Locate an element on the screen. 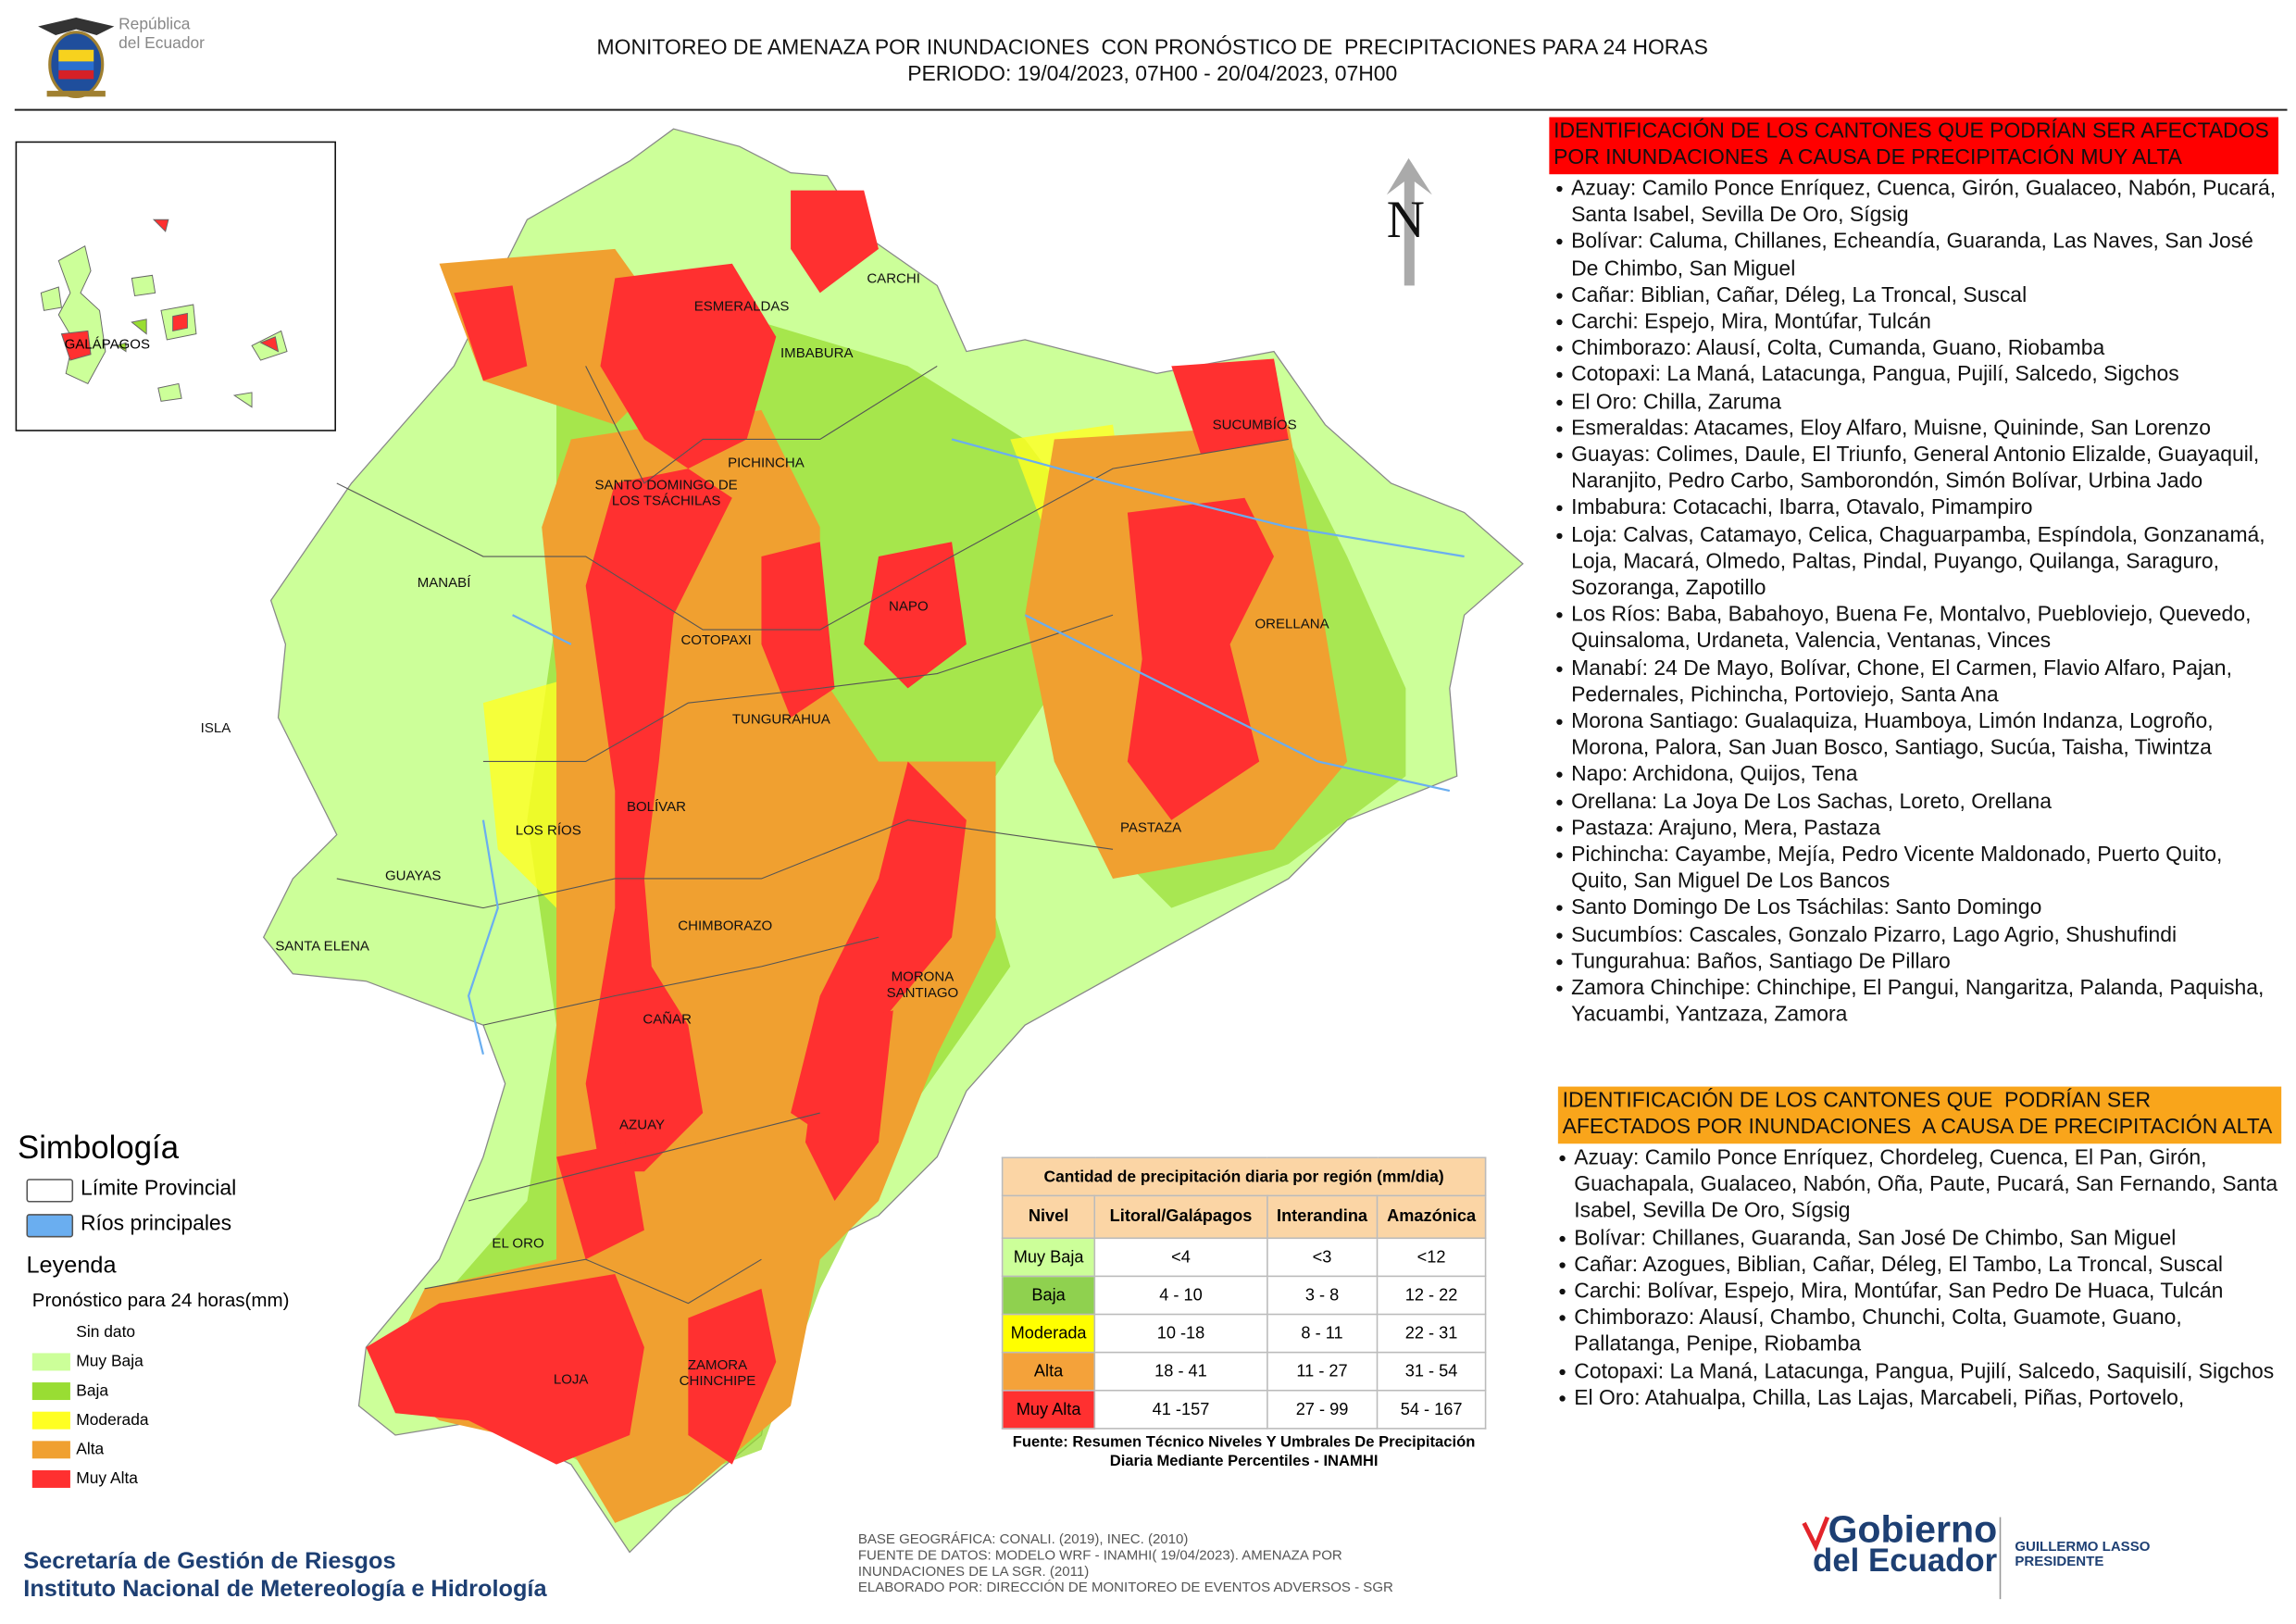 The width and height of the screenshot is (2296, 1624). legend-subtitle: Pronóstico para 24 horas(mm) is located at coordinates (160, 1299).